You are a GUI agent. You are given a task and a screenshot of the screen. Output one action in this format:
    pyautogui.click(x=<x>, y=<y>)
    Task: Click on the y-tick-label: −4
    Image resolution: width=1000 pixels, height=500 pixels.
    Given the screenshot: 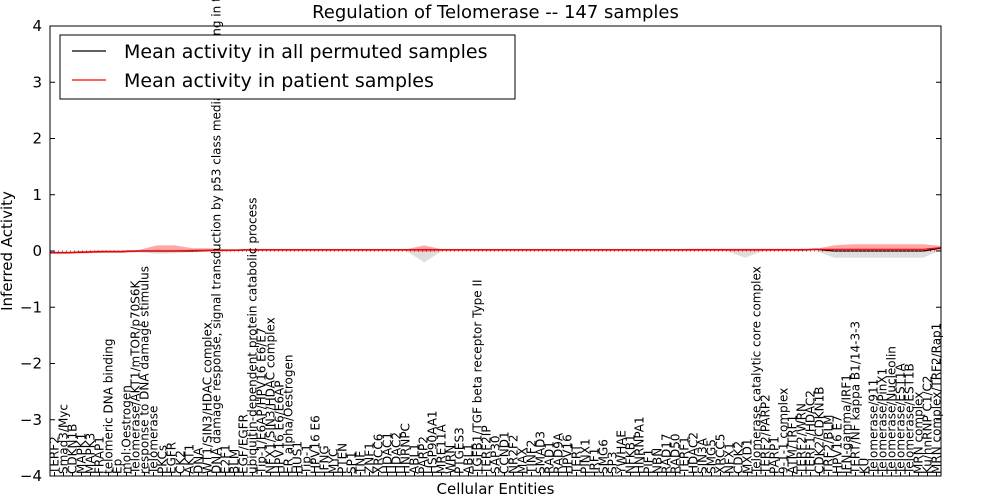 What is the action you would take?
    pyautogui.click(x=31, y=476)
    